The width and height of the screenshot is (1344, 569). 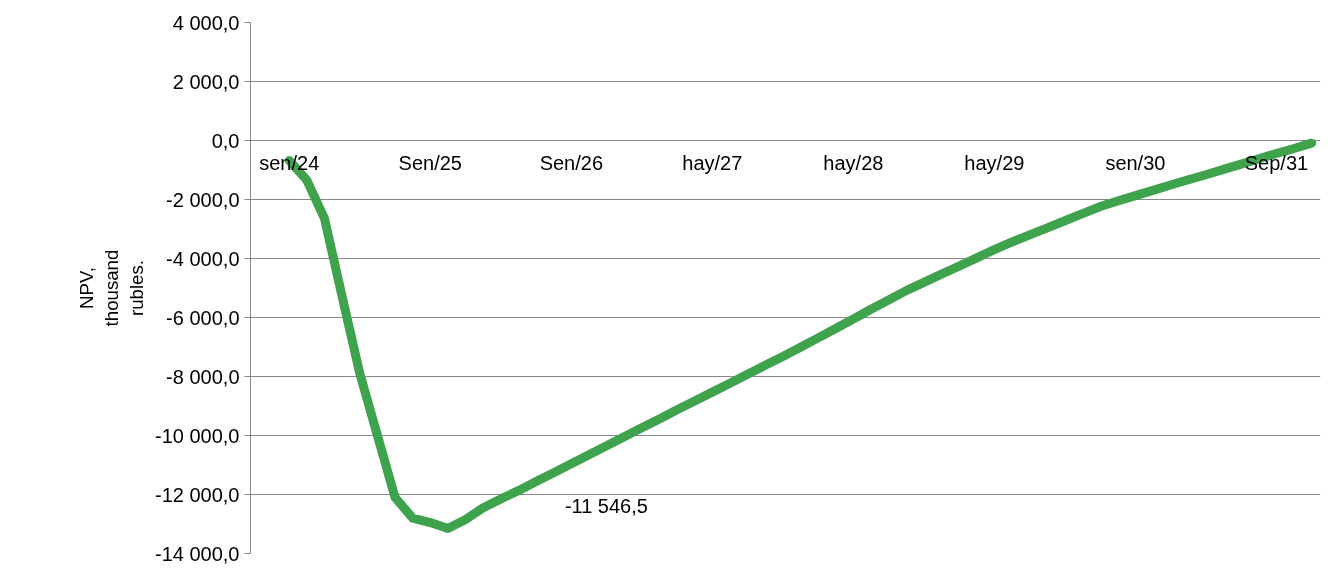 I want to click on x-tick-label: Sen/26, so click(x=571, y=162).